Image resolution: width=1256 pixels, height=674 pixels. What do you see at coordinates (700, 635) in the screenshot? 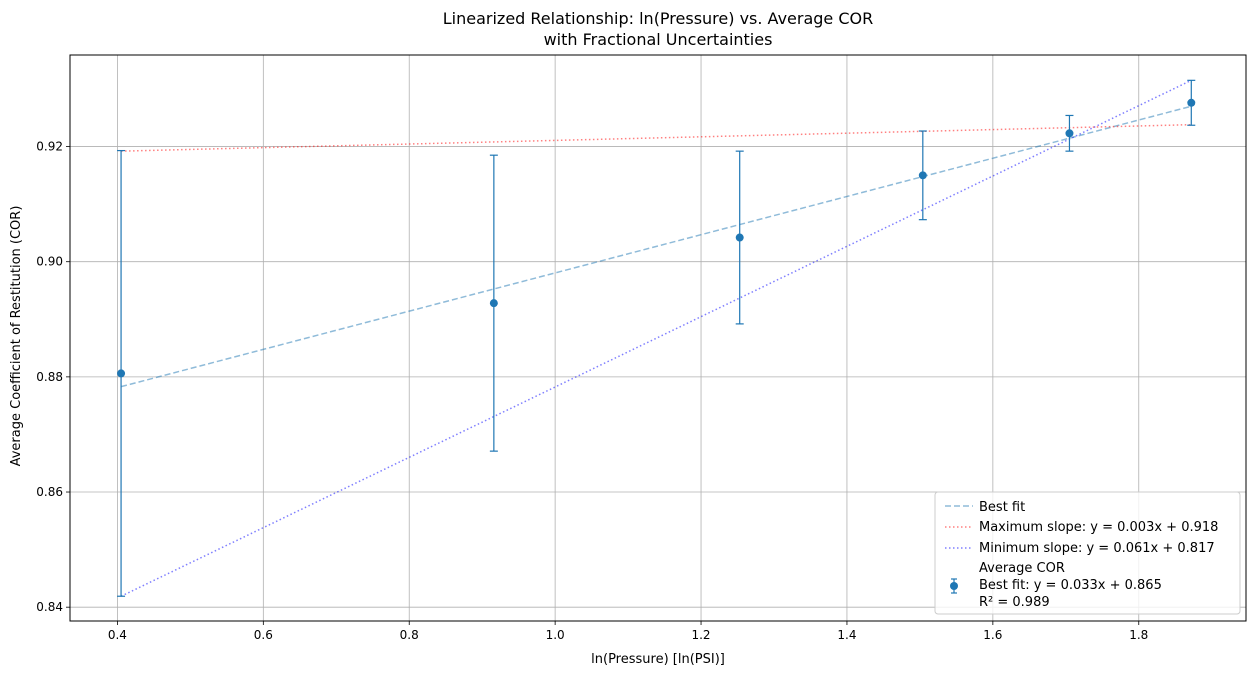
I see `x-tick-label: 1.2` at bounding box center [700, 635].